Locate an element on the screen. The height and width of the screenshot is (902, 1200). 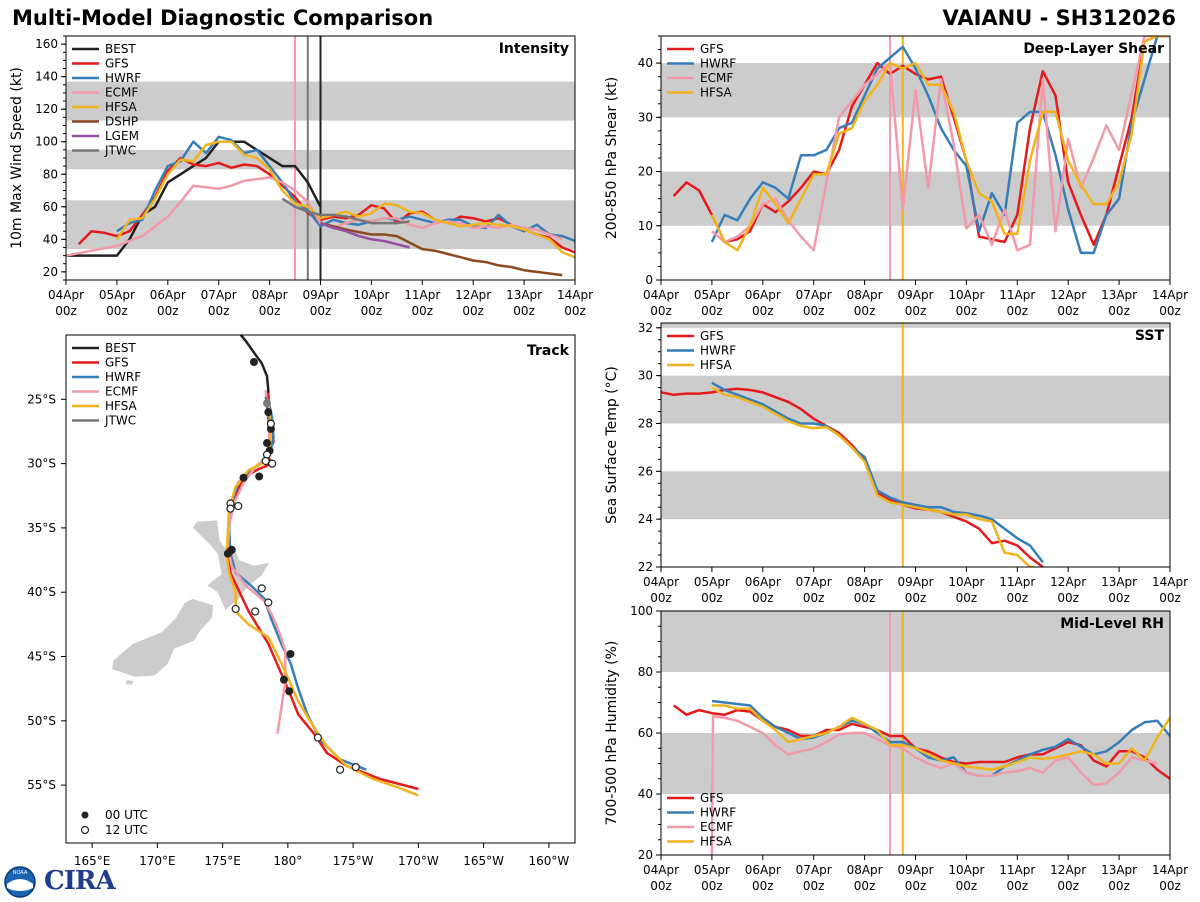
track-ytick-label: 25°S is located at coordinates (41, 399).